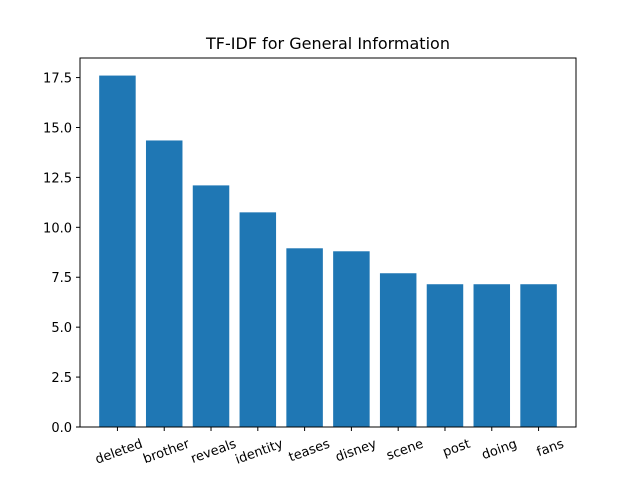  Describe the element at coordinates (211, 306) in the screenshot. I see `bar-reveals` at that location.